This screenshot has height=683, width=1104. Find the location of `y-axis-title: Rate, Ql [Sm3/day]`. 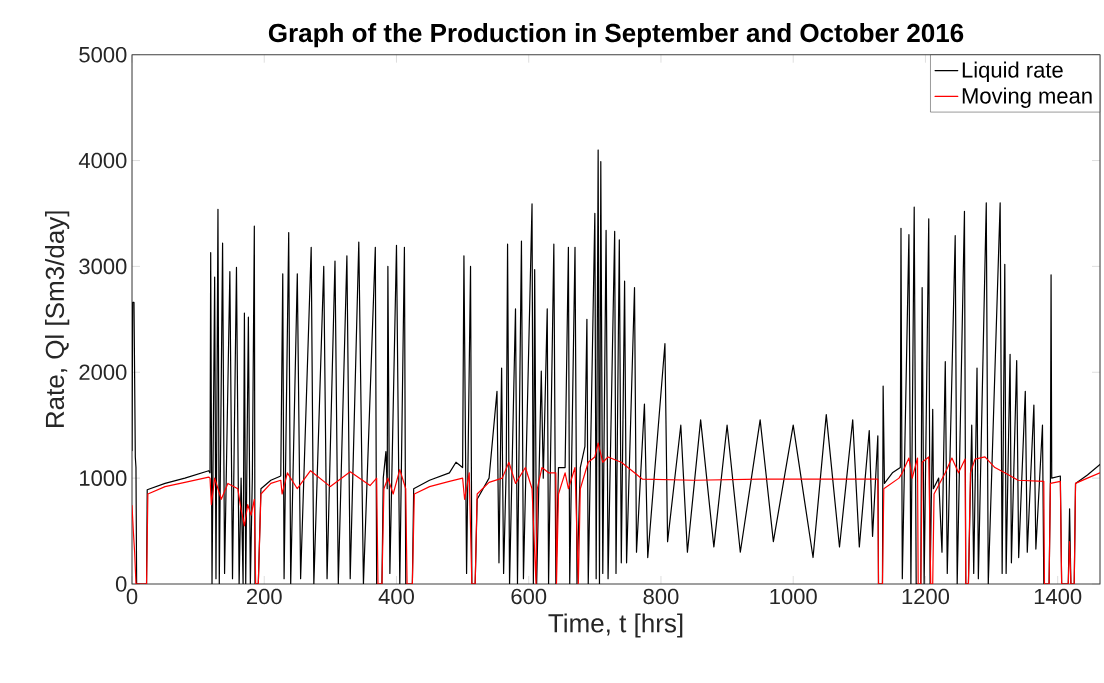

y-axis-title: Rate, Ql [Sm3/day] is located at coordinates (57, 319).